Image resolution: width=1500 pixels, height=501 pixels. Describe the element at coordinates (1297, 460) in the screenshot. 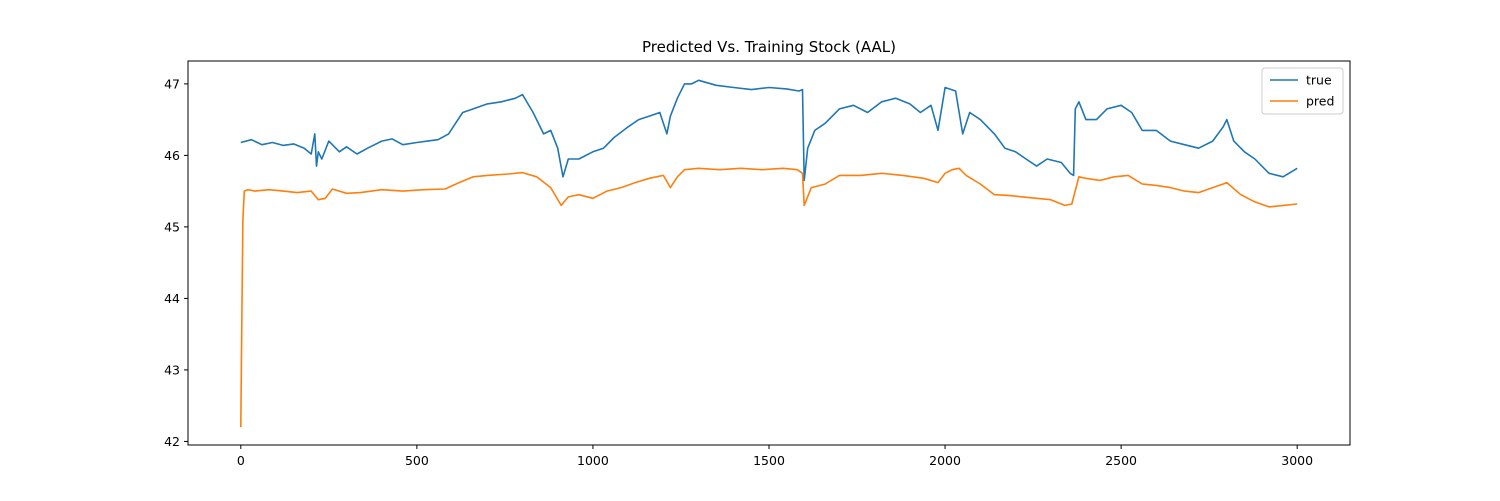

I see `x-tick-label: 3000` at that location.